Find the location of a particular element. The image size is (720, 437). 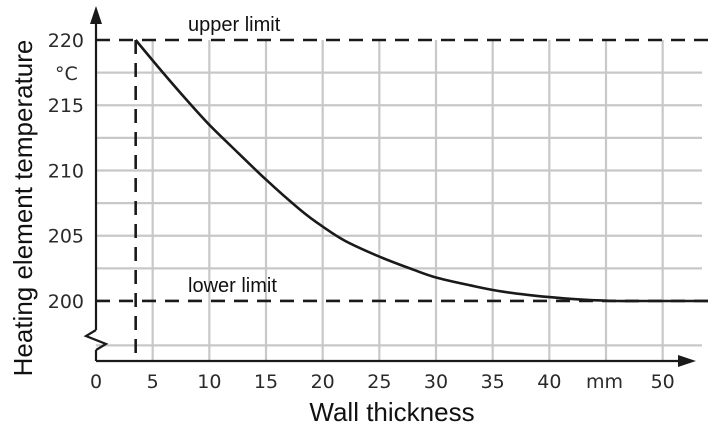

x-tick-label: 35 is located at coordinates (493, 382).